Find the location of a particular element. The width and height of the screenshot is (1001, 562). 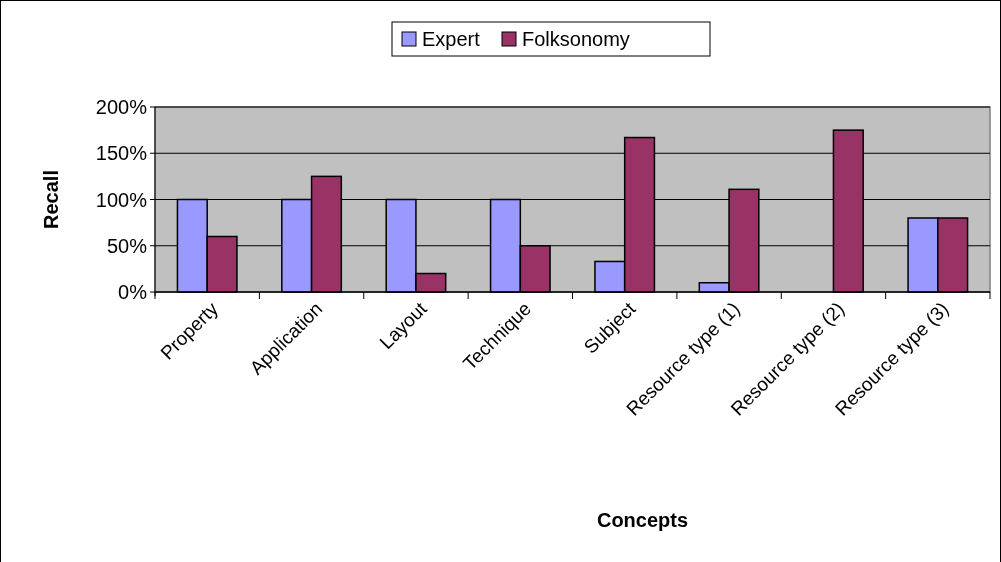

x-axis-title: Concepts is located at coordinates (642, 520).